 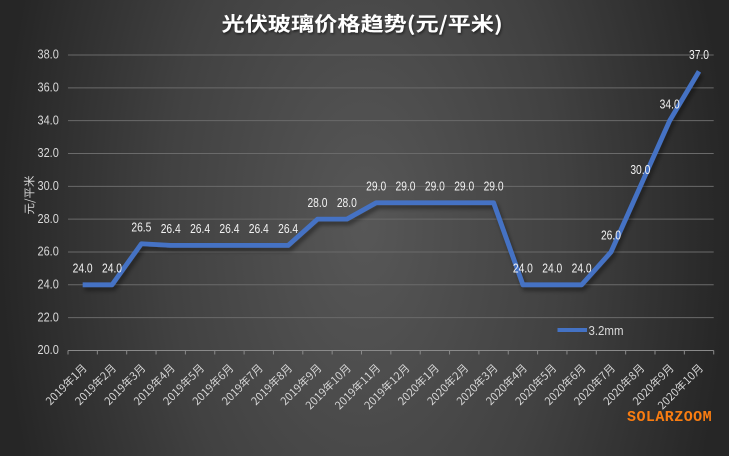 What do you see at coordinates (699, 54) in the screenshot?
I see `svg-text: 37.0` at bounding box center [699, 54].